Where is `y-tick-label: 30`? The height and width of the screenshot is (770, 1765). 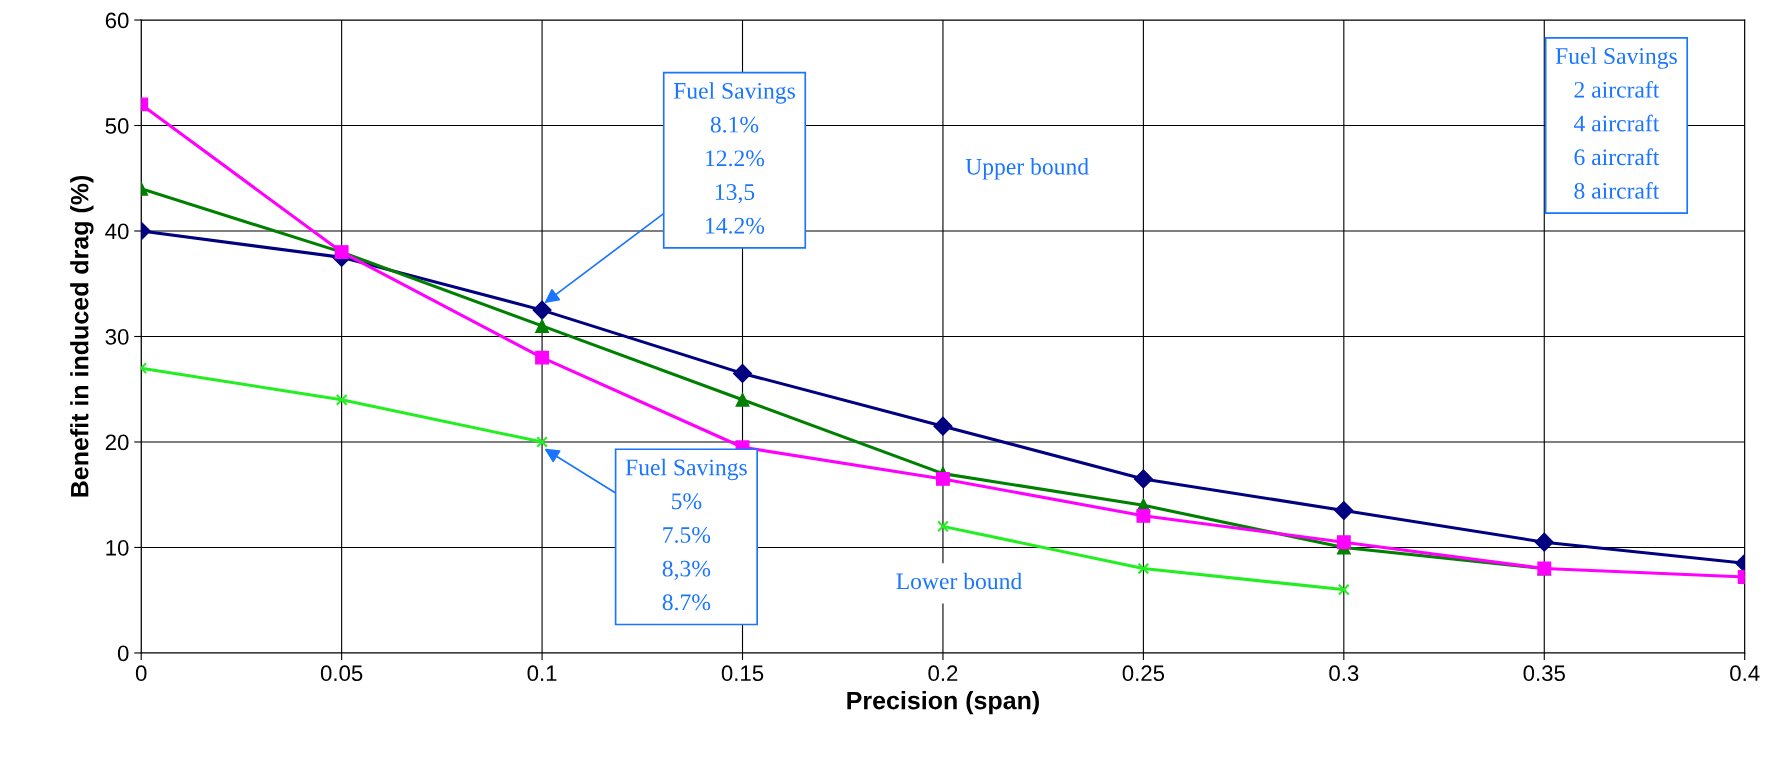
y-tick-label: 30 is located at coordinates (117, 337).